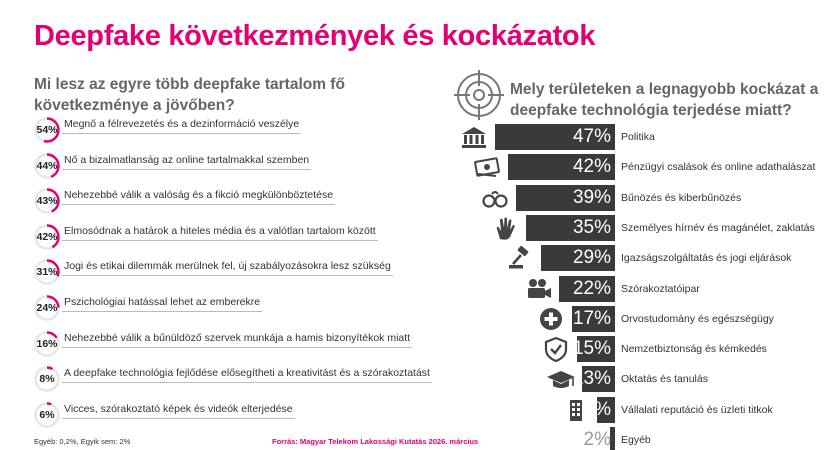 This screenshot has height=450, width=825. I want to click on risk-bar-row: 2% Egyéb, so click(640, 438).